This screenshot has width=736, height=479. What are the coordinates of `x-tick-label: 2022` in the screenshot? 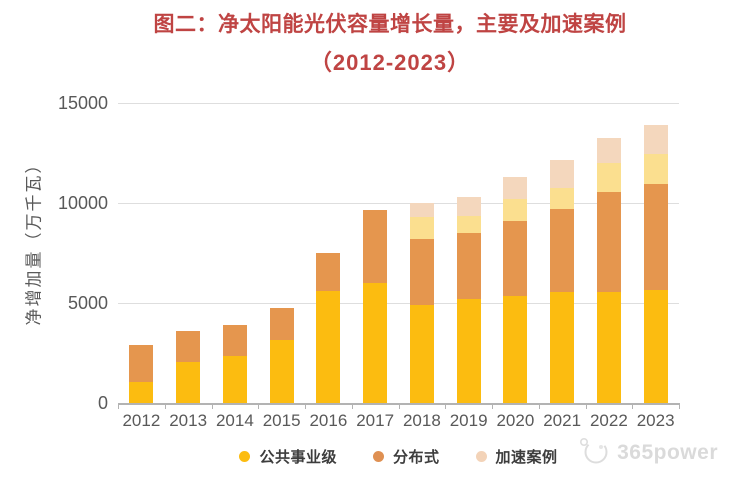 It's located at (608, 420).